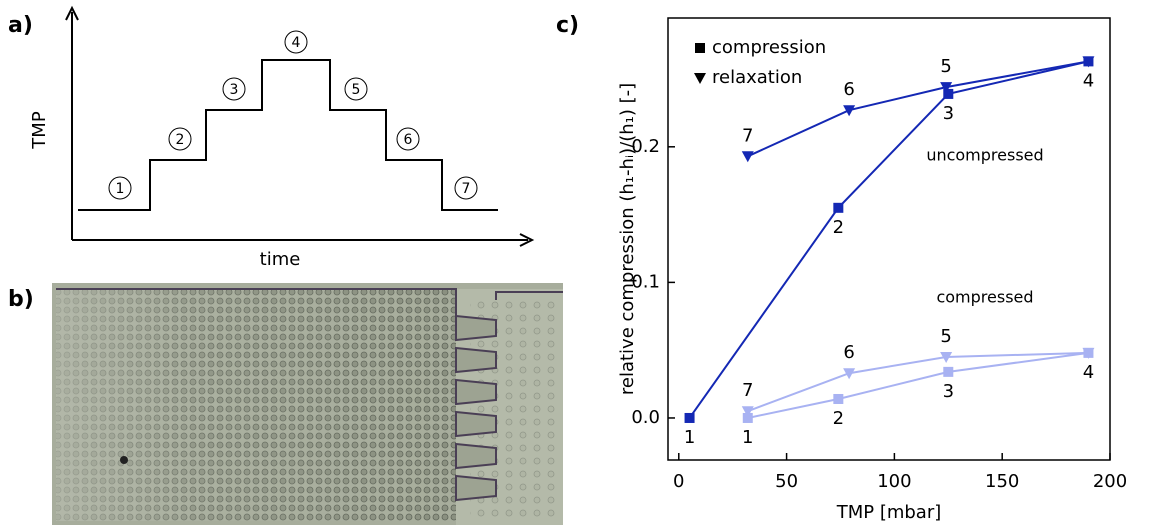  What do you see at coordinates (21, 299) in the screenshot?
I see `panel-label: b)` at bounding box center [21, 299].